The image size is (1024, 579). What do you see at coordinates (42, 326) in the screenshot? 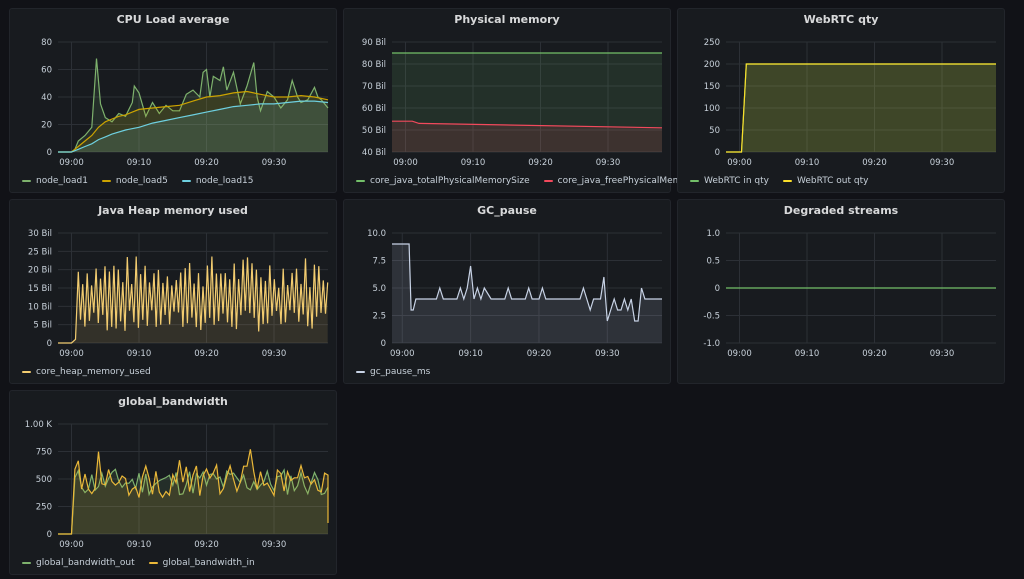
I see `y-tick-label: 5 Bil` at bounding box center [42, 326].